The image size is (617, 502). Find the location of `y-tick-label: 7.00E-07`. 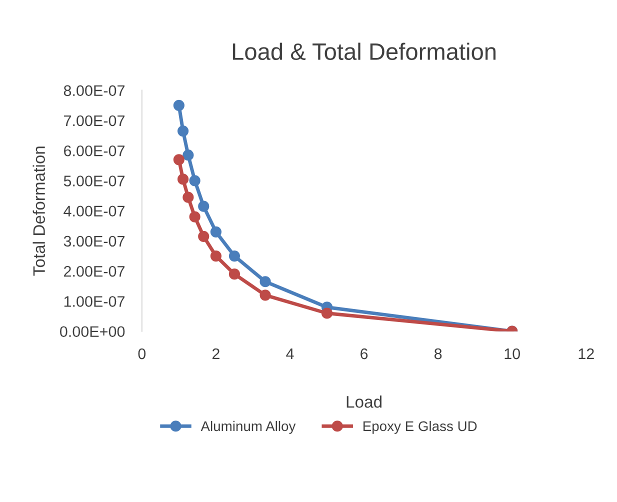

y-tick-label: 7.00E-07 is located at coordinates (94, 120).